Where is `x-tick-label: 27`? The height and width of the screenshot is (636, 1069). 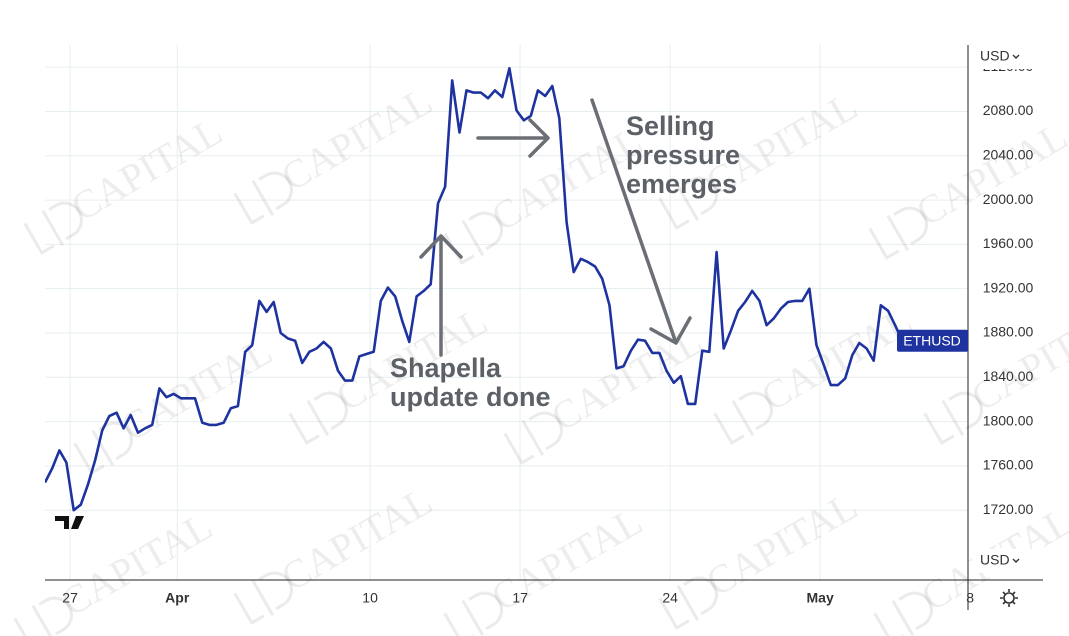
x-tick-label: 27 is located at coordinates (70, 598).